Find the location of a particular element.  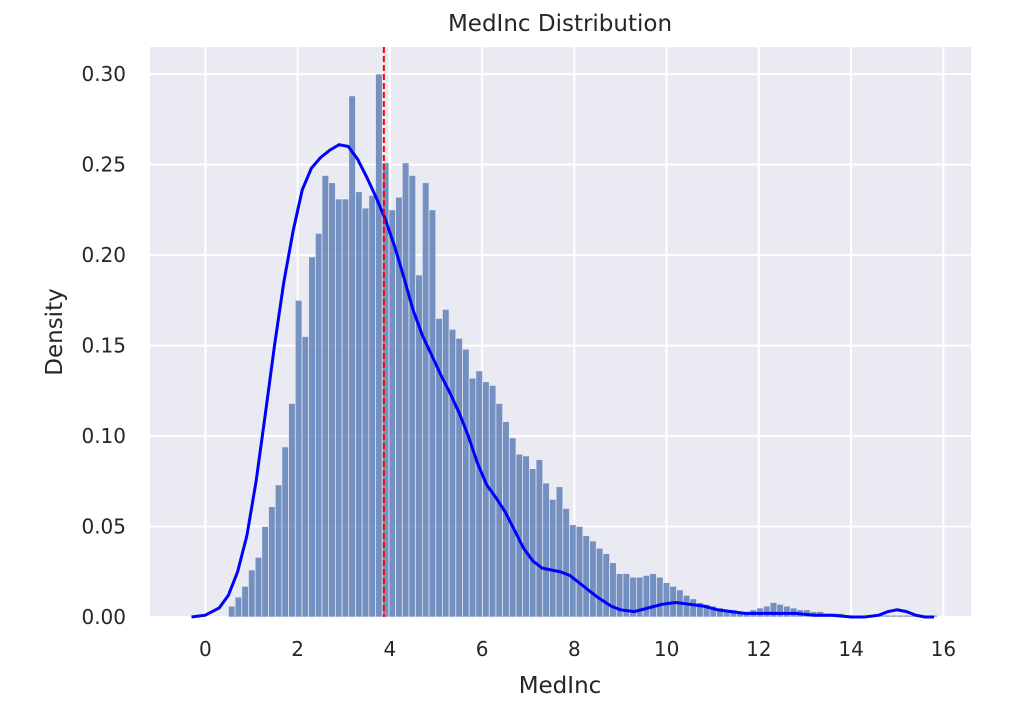

y-tick-labels: 0.00 0.05 0.10 0.15 0.20 0.25 0.30 is located at coordinates (103, 345).